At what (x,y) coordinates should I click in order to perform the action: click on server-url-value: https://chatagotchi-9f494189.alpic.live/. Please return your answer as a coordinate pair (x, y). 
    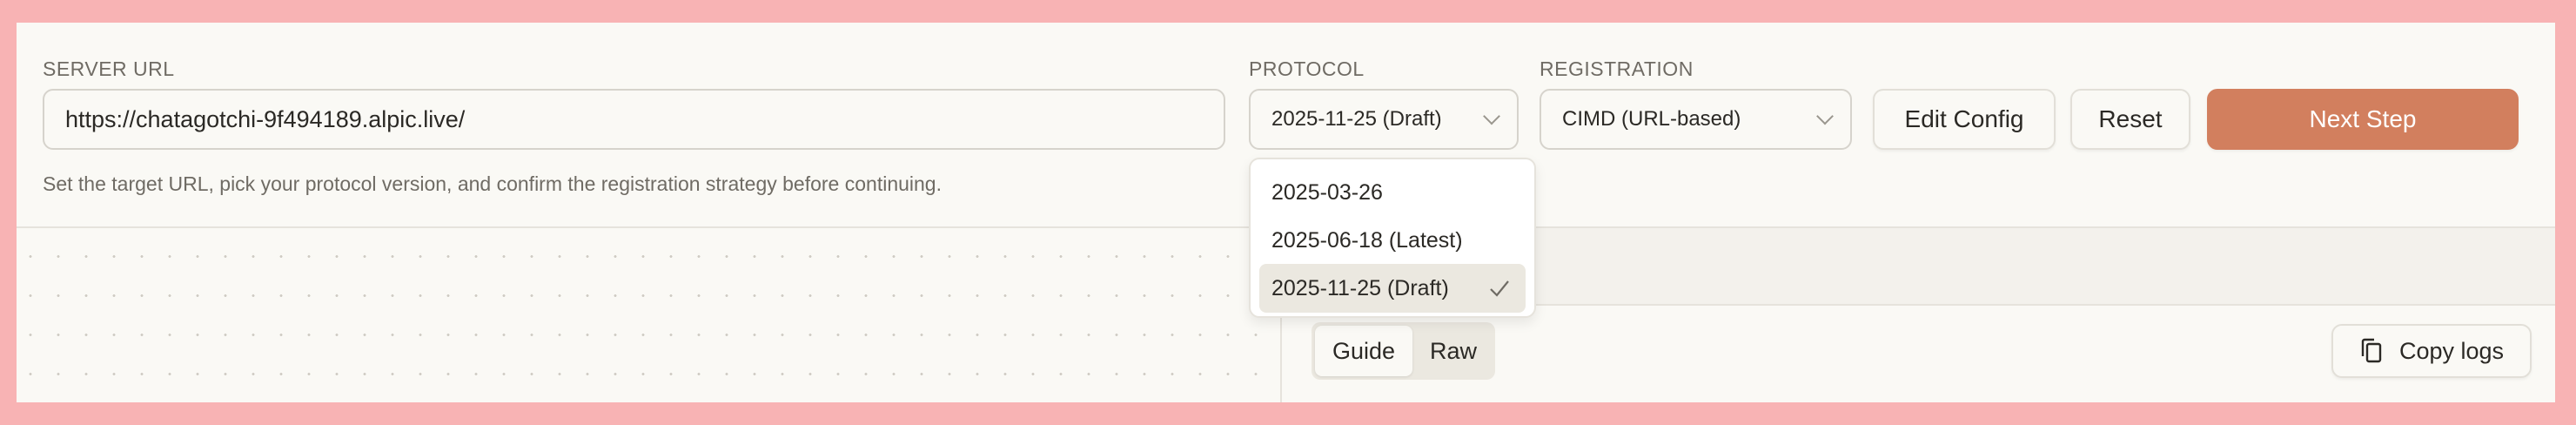
    Looking at the image, I should click on (265, 118).